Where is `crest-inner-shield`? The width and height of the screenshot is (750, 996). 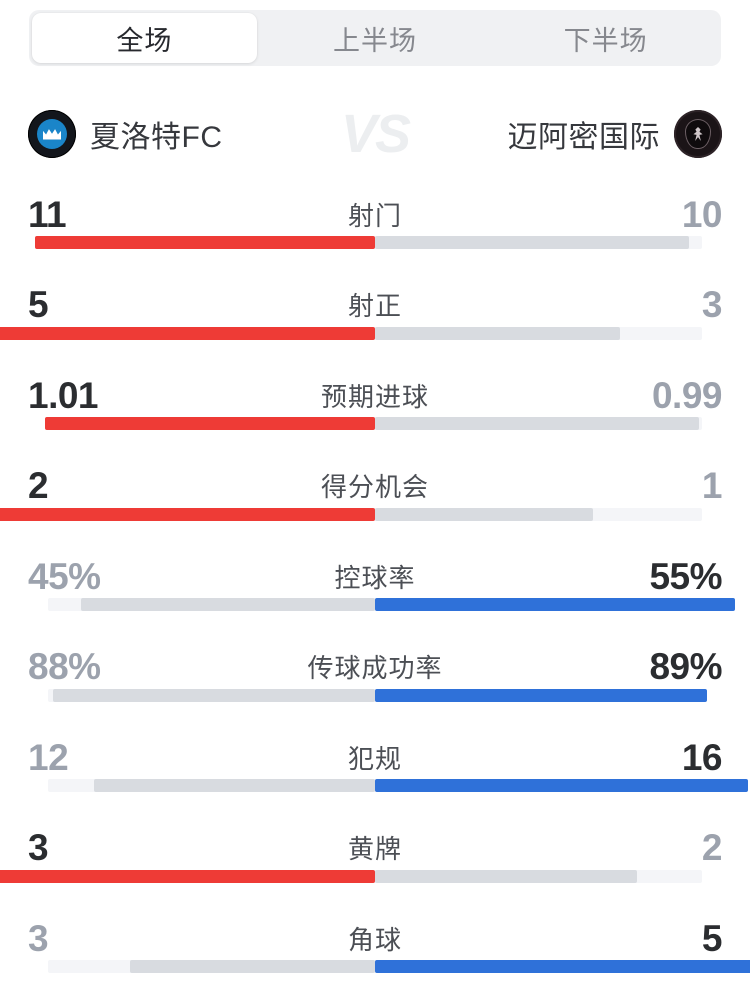
crest-inner-shield is located at coordinates (698, 134).